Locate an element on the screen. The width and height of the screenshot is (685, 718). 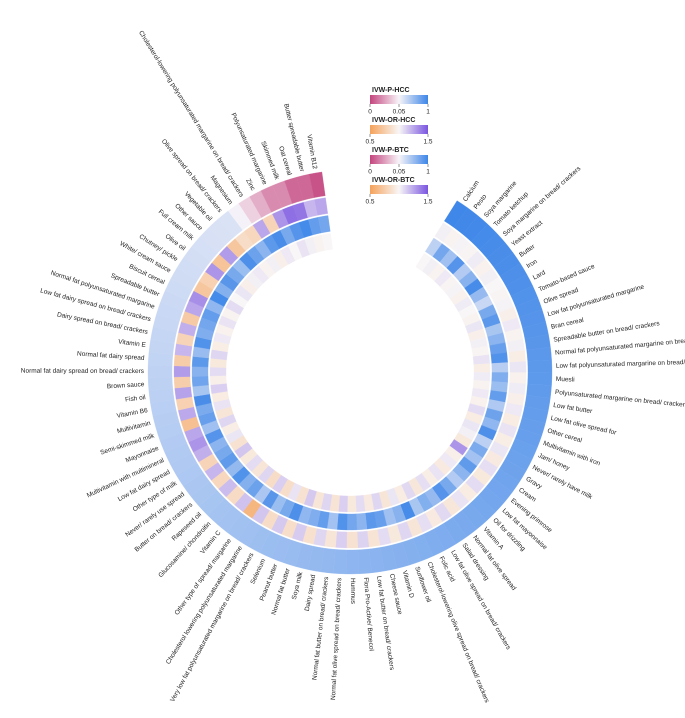
category-label: Vitamin E is located at coordinates (132, 343).